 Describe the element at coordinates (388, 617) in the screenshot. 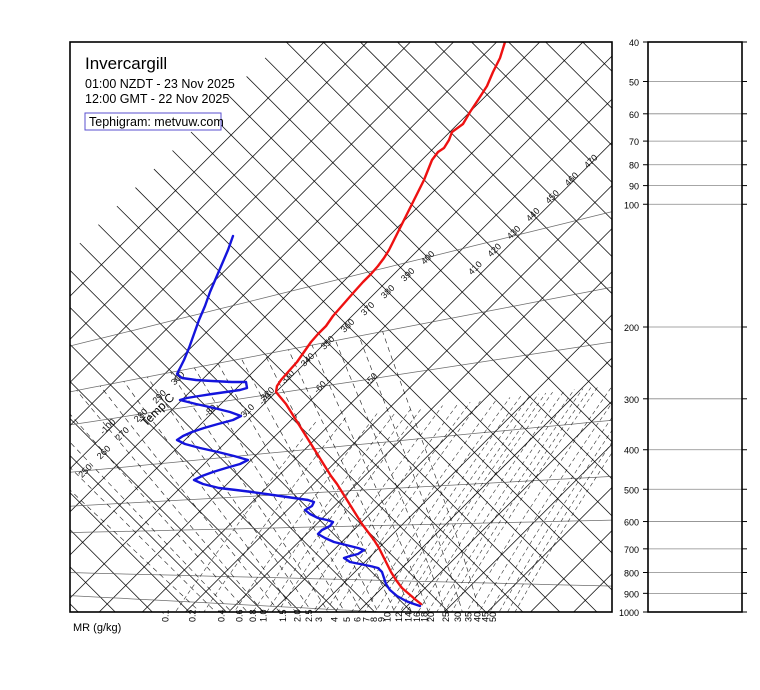

I see `mixing-ratio-tick-label: 10` at that location.